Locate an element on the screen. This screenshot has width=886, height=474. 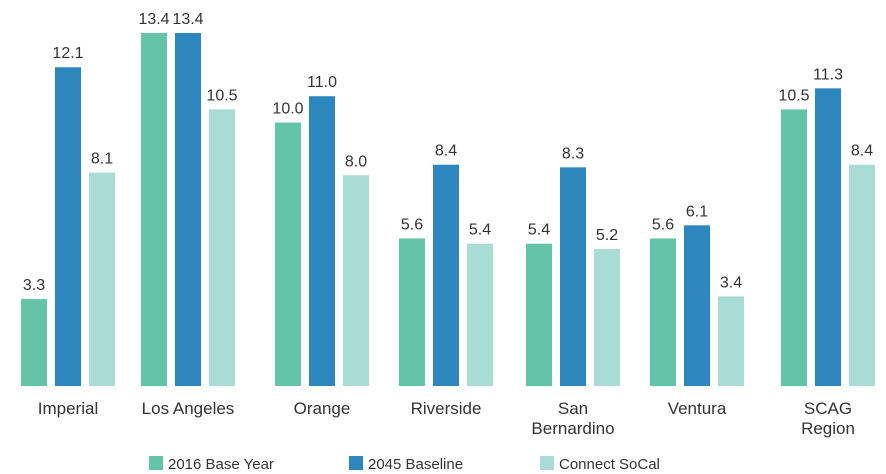
legend-label-2: Connect SoCal is located at coordinates (609, 464).